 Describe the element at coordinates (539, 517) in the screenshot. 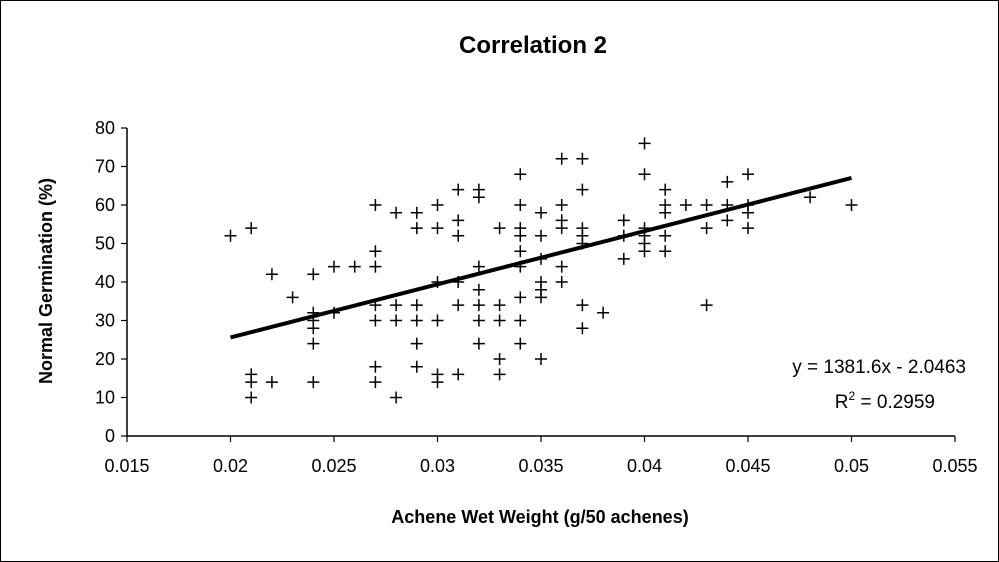

I see `x-axis-label: Achene Wet Weight (g/50 achenes)` at that location.